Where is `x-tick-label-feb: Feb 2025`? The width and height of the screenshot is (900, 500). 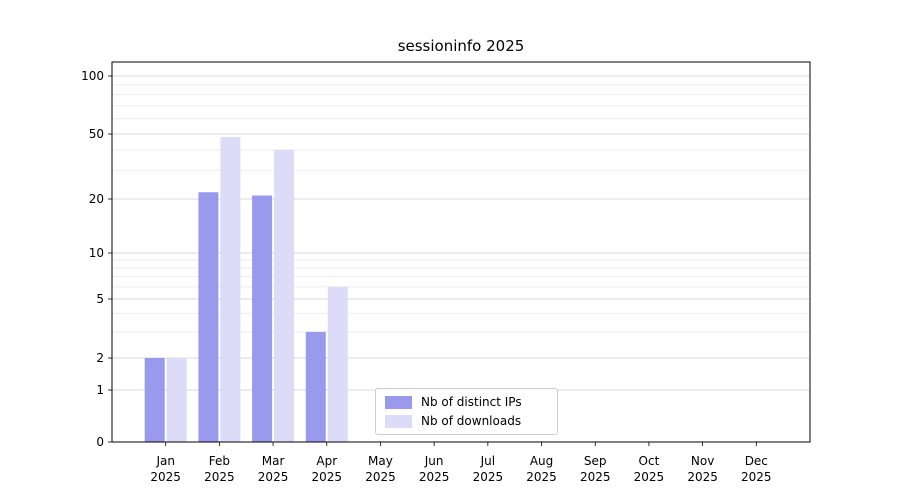 x-tick-label-feb: Feb 2025 is located at coordinates (219, 469).